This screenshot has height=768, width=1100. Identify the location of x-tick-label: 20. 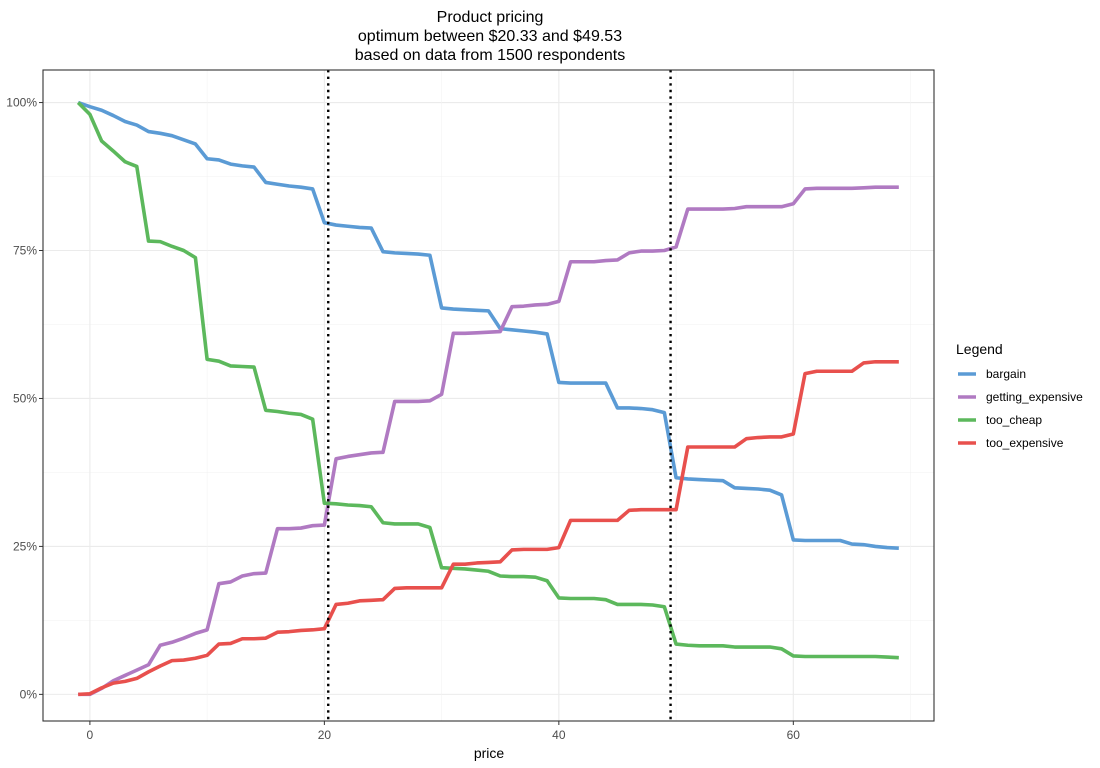
(325, 735).